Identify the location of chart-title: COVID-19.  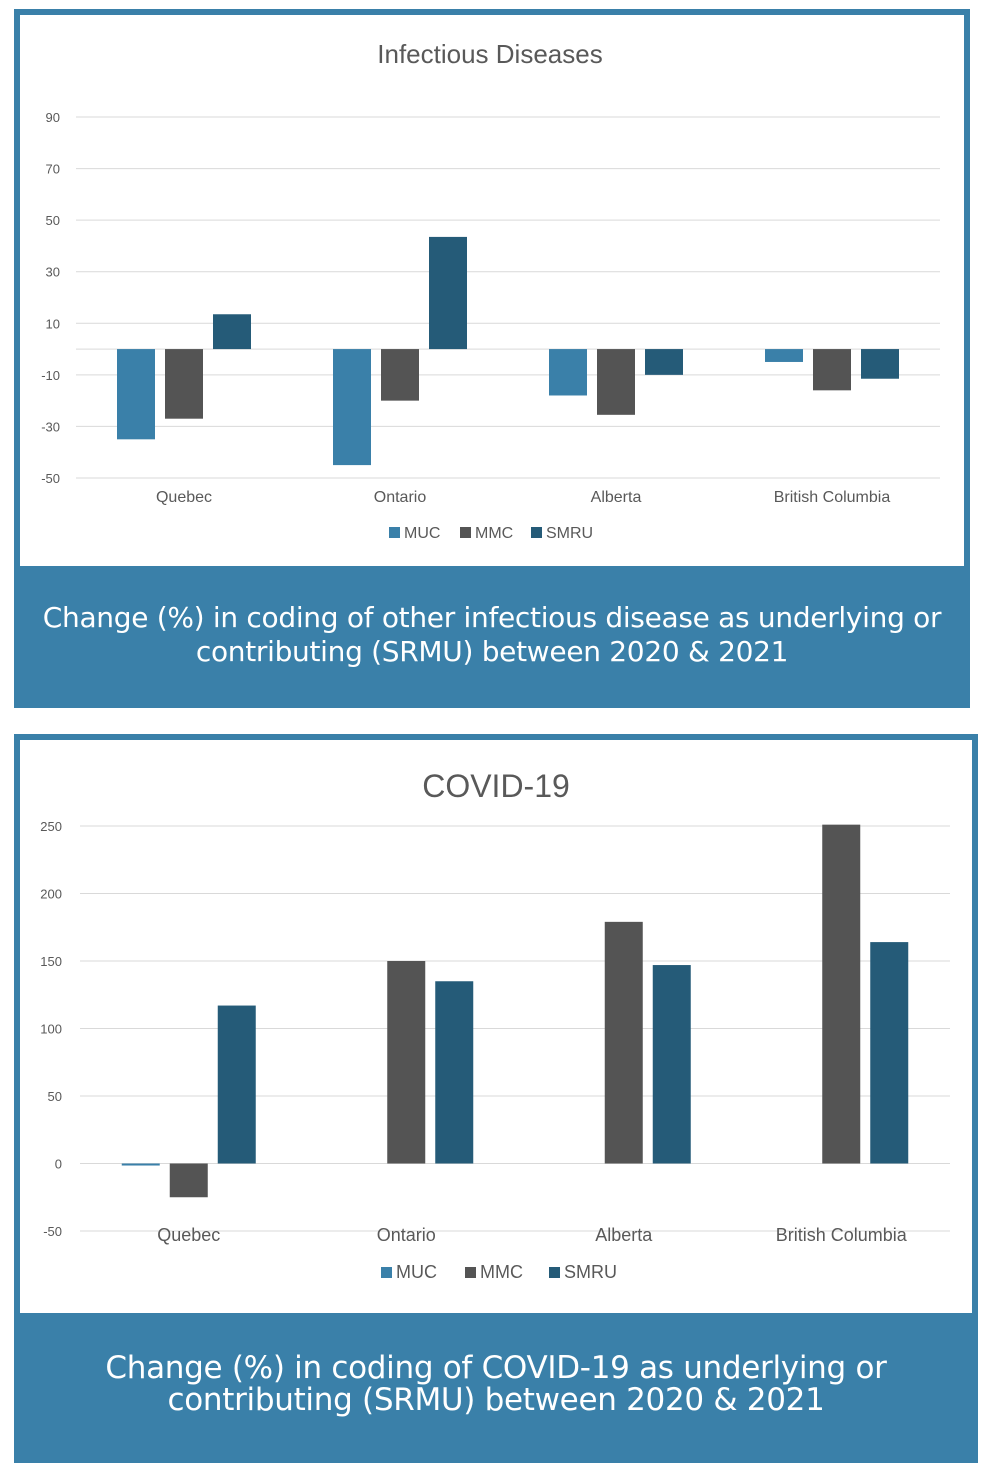
(496, 786).